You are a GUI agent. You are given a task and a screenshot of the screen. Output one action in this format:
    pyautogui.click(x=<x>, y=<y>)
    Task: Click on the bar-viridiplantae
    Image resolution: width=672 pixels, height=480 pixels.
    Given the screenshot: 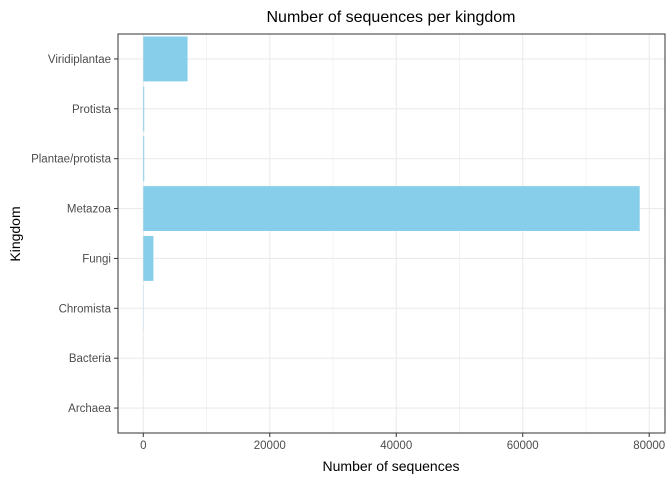 What is the action you would take?
    pyautogui.click(x=165, y=59)
    